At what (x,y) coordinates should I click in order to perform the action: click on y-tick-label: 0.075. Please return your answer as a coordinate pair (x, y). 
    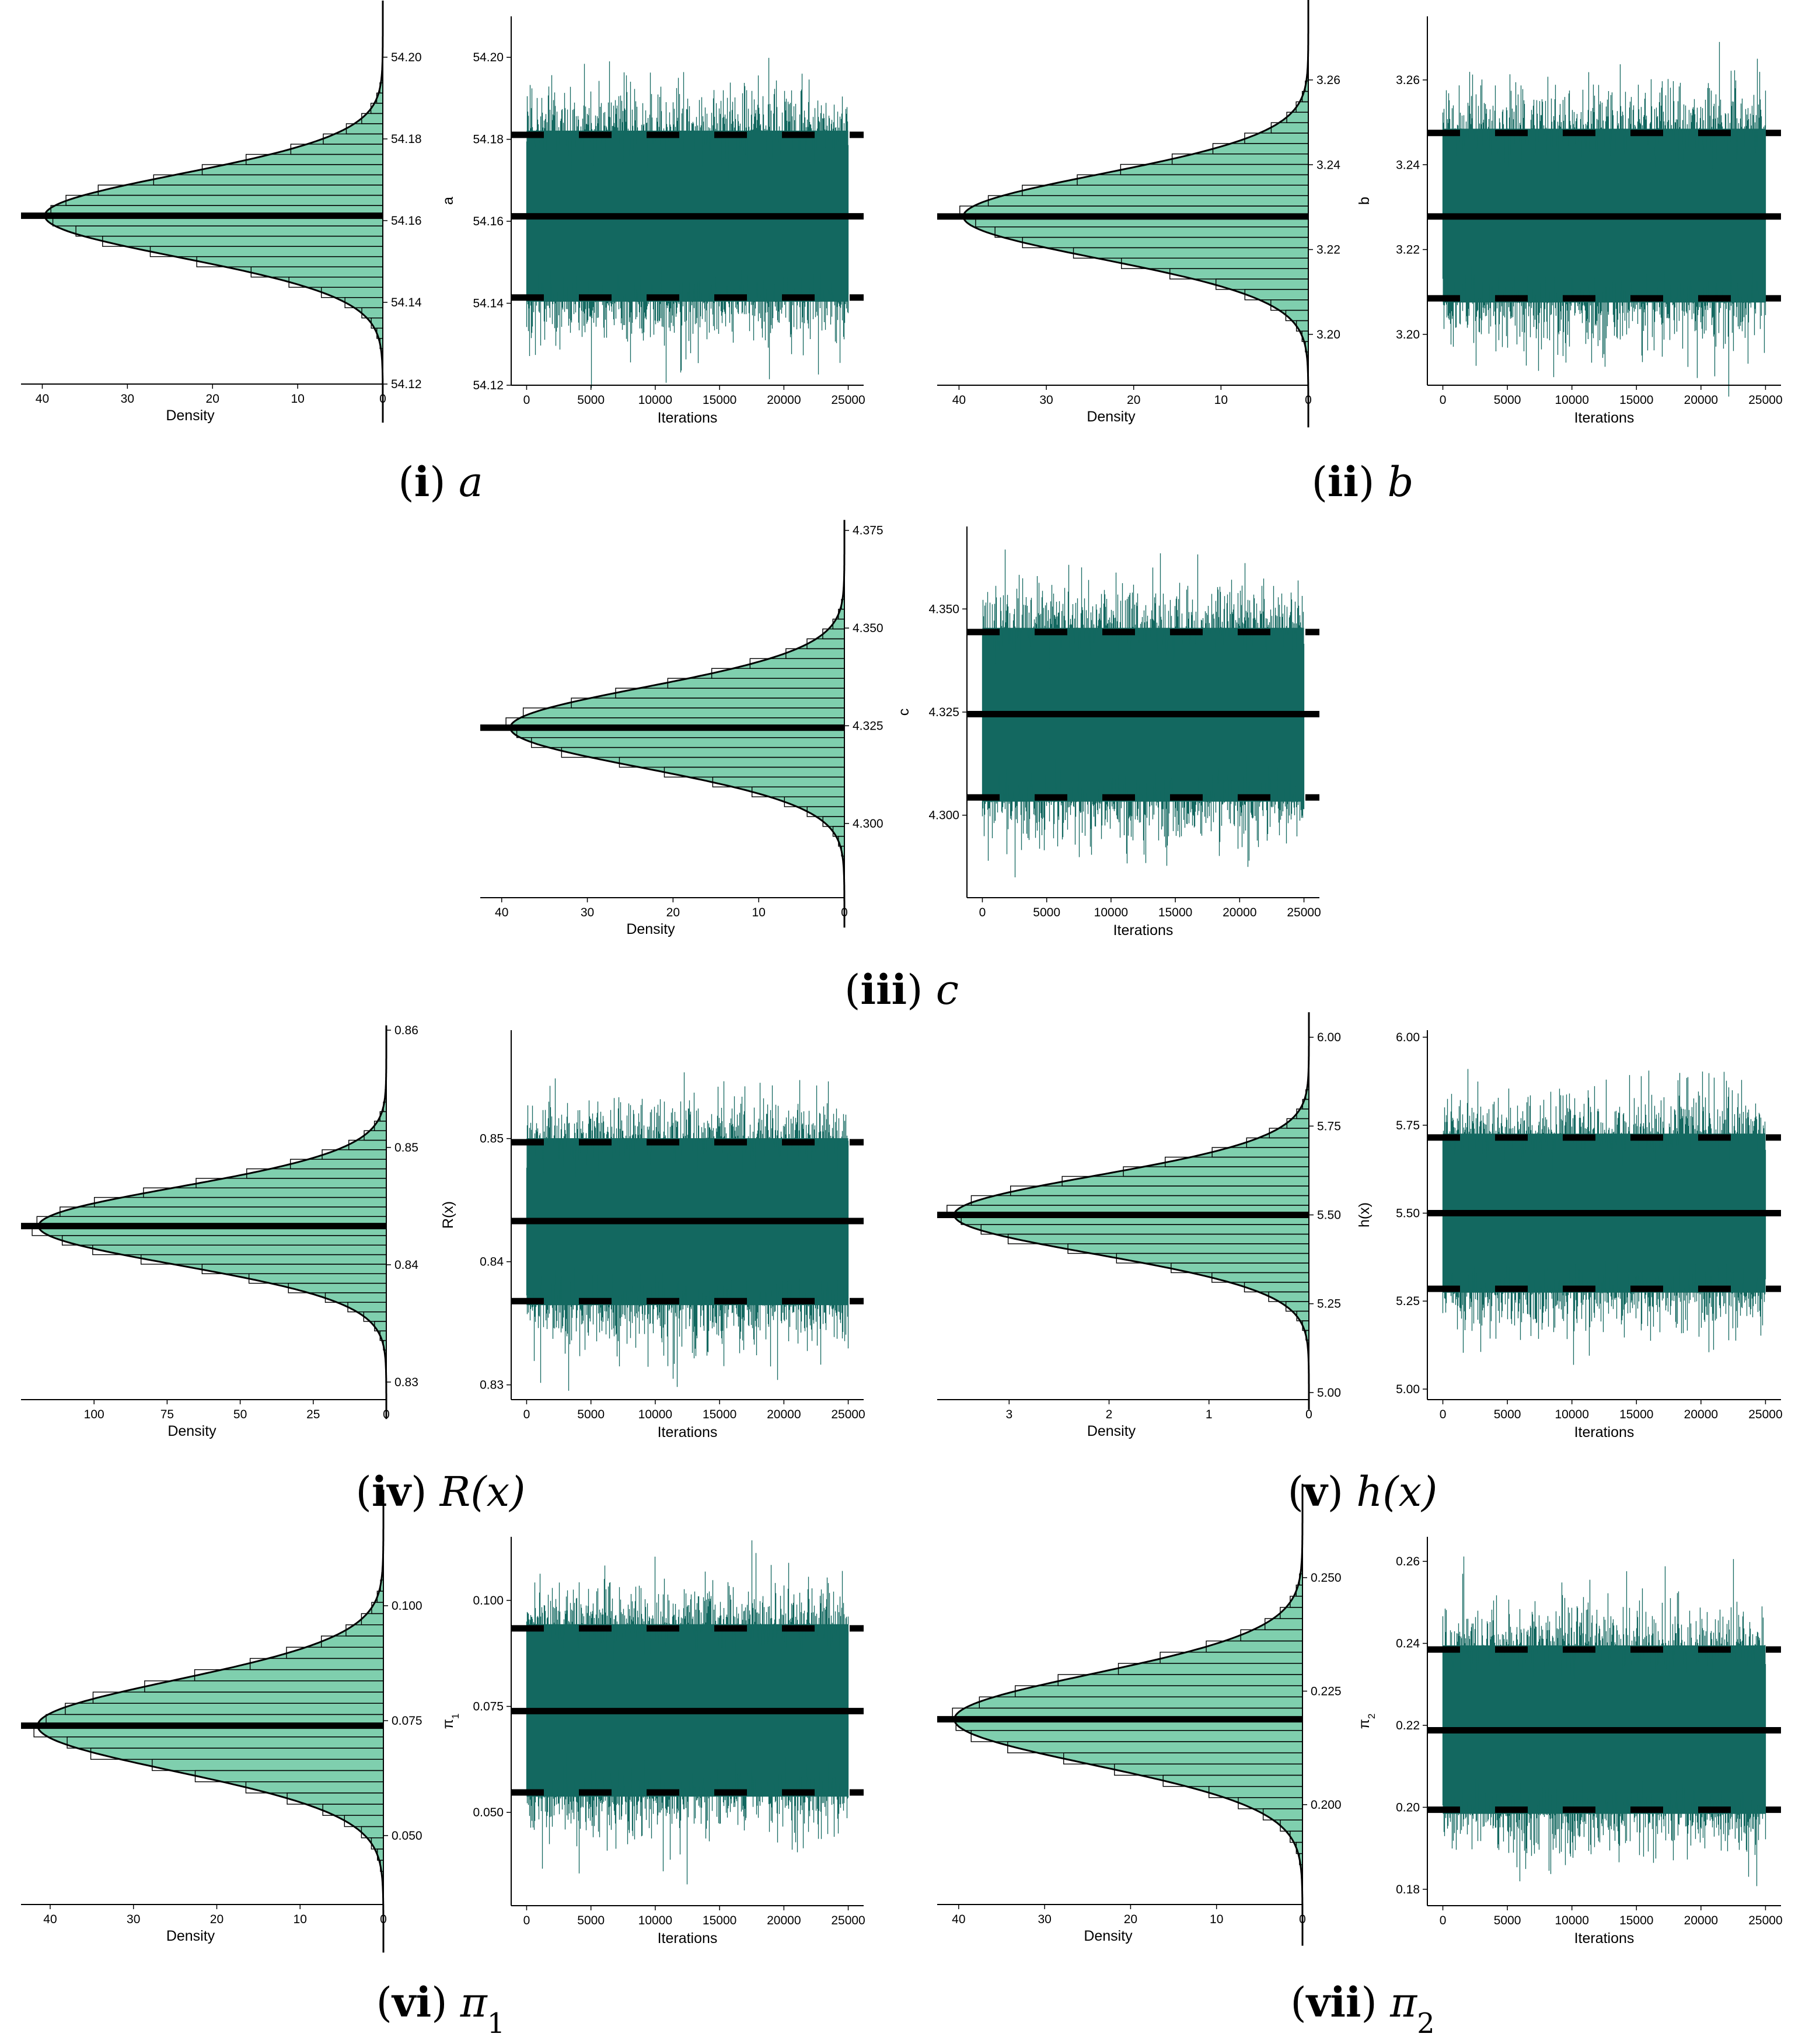
    Looking at the image, I should click on (407, 1721).